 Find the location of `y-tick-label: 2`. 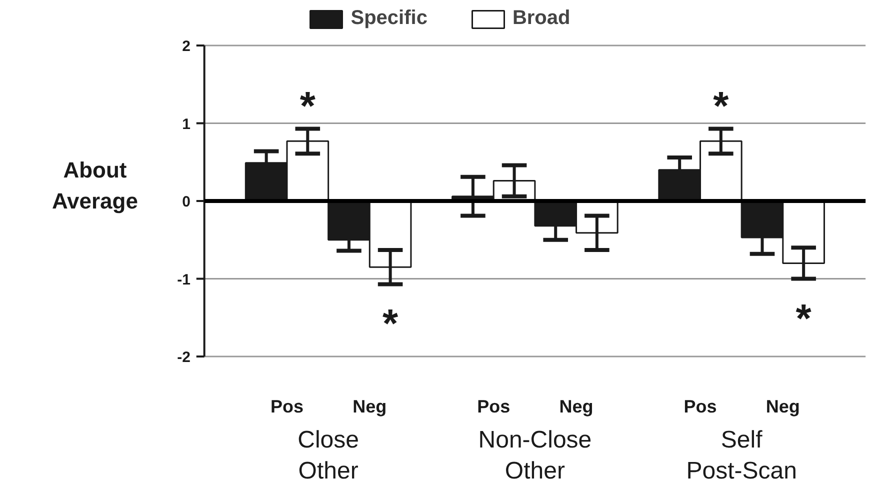

y-tick-label: 2 is located at coordinates (186, 46).